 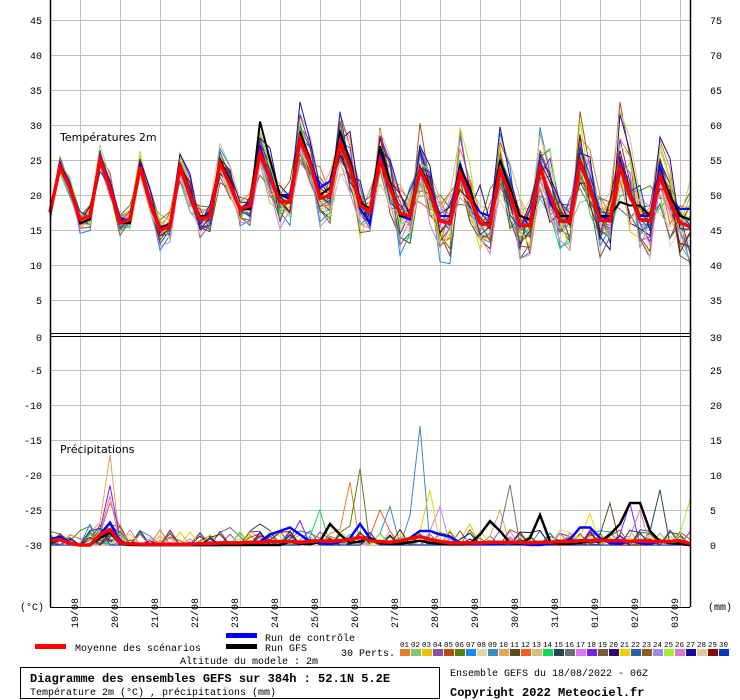 I want to click on date-tick-label: 29/08, so click(x=476, y=613).